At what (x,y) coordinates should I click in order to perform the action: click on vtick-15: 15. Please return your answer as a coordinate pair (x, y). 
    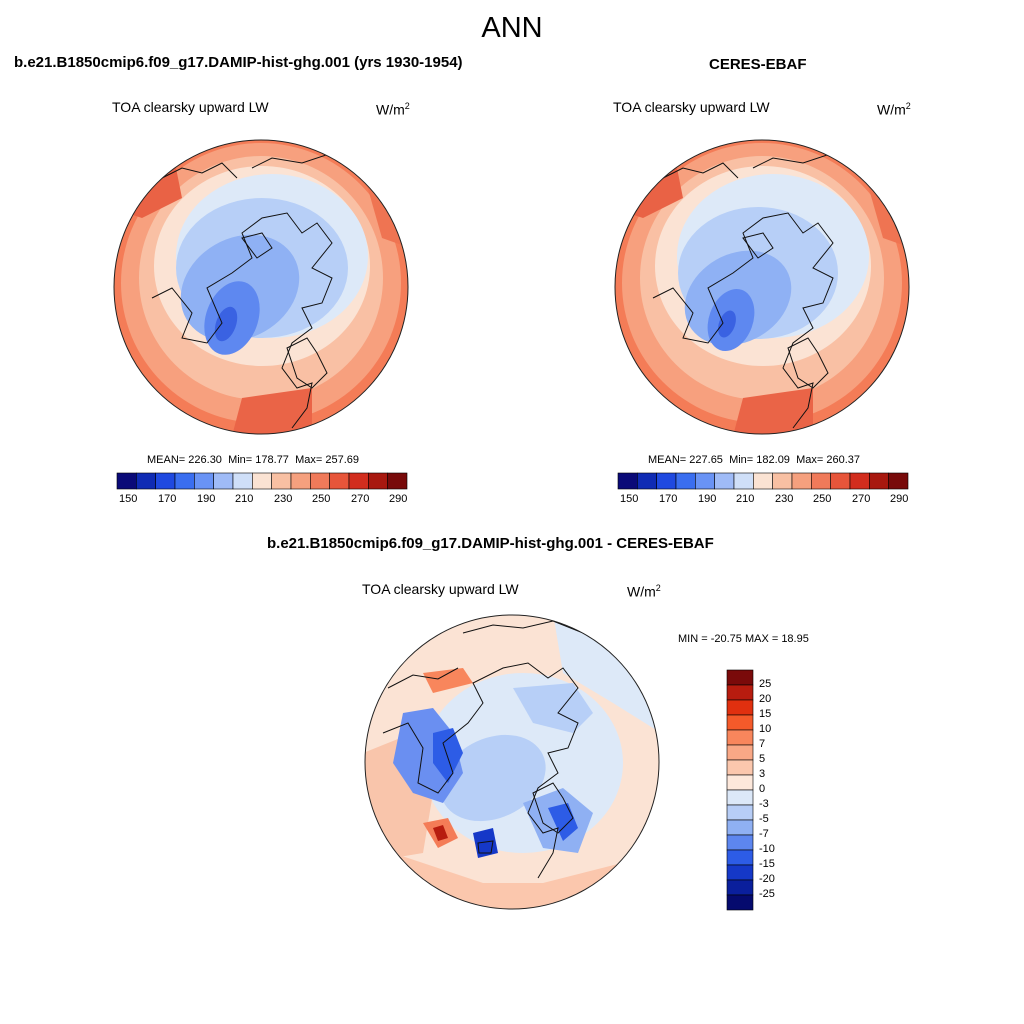
    Looking at the image, I should click on (765, 714).